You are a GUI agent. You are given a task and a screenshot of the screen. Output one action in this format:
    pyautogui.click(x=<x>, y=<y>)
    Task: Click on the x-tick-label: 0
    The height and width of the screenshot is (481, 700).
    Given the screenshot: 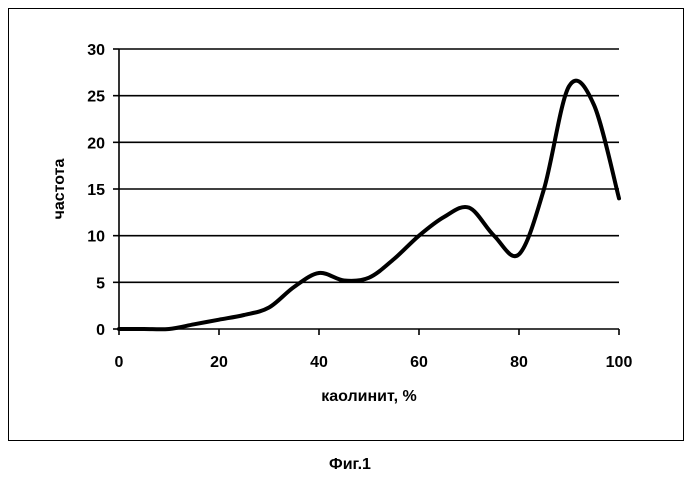 What is the action you would take?
    pyautogui.click(x=119, y=362)
    